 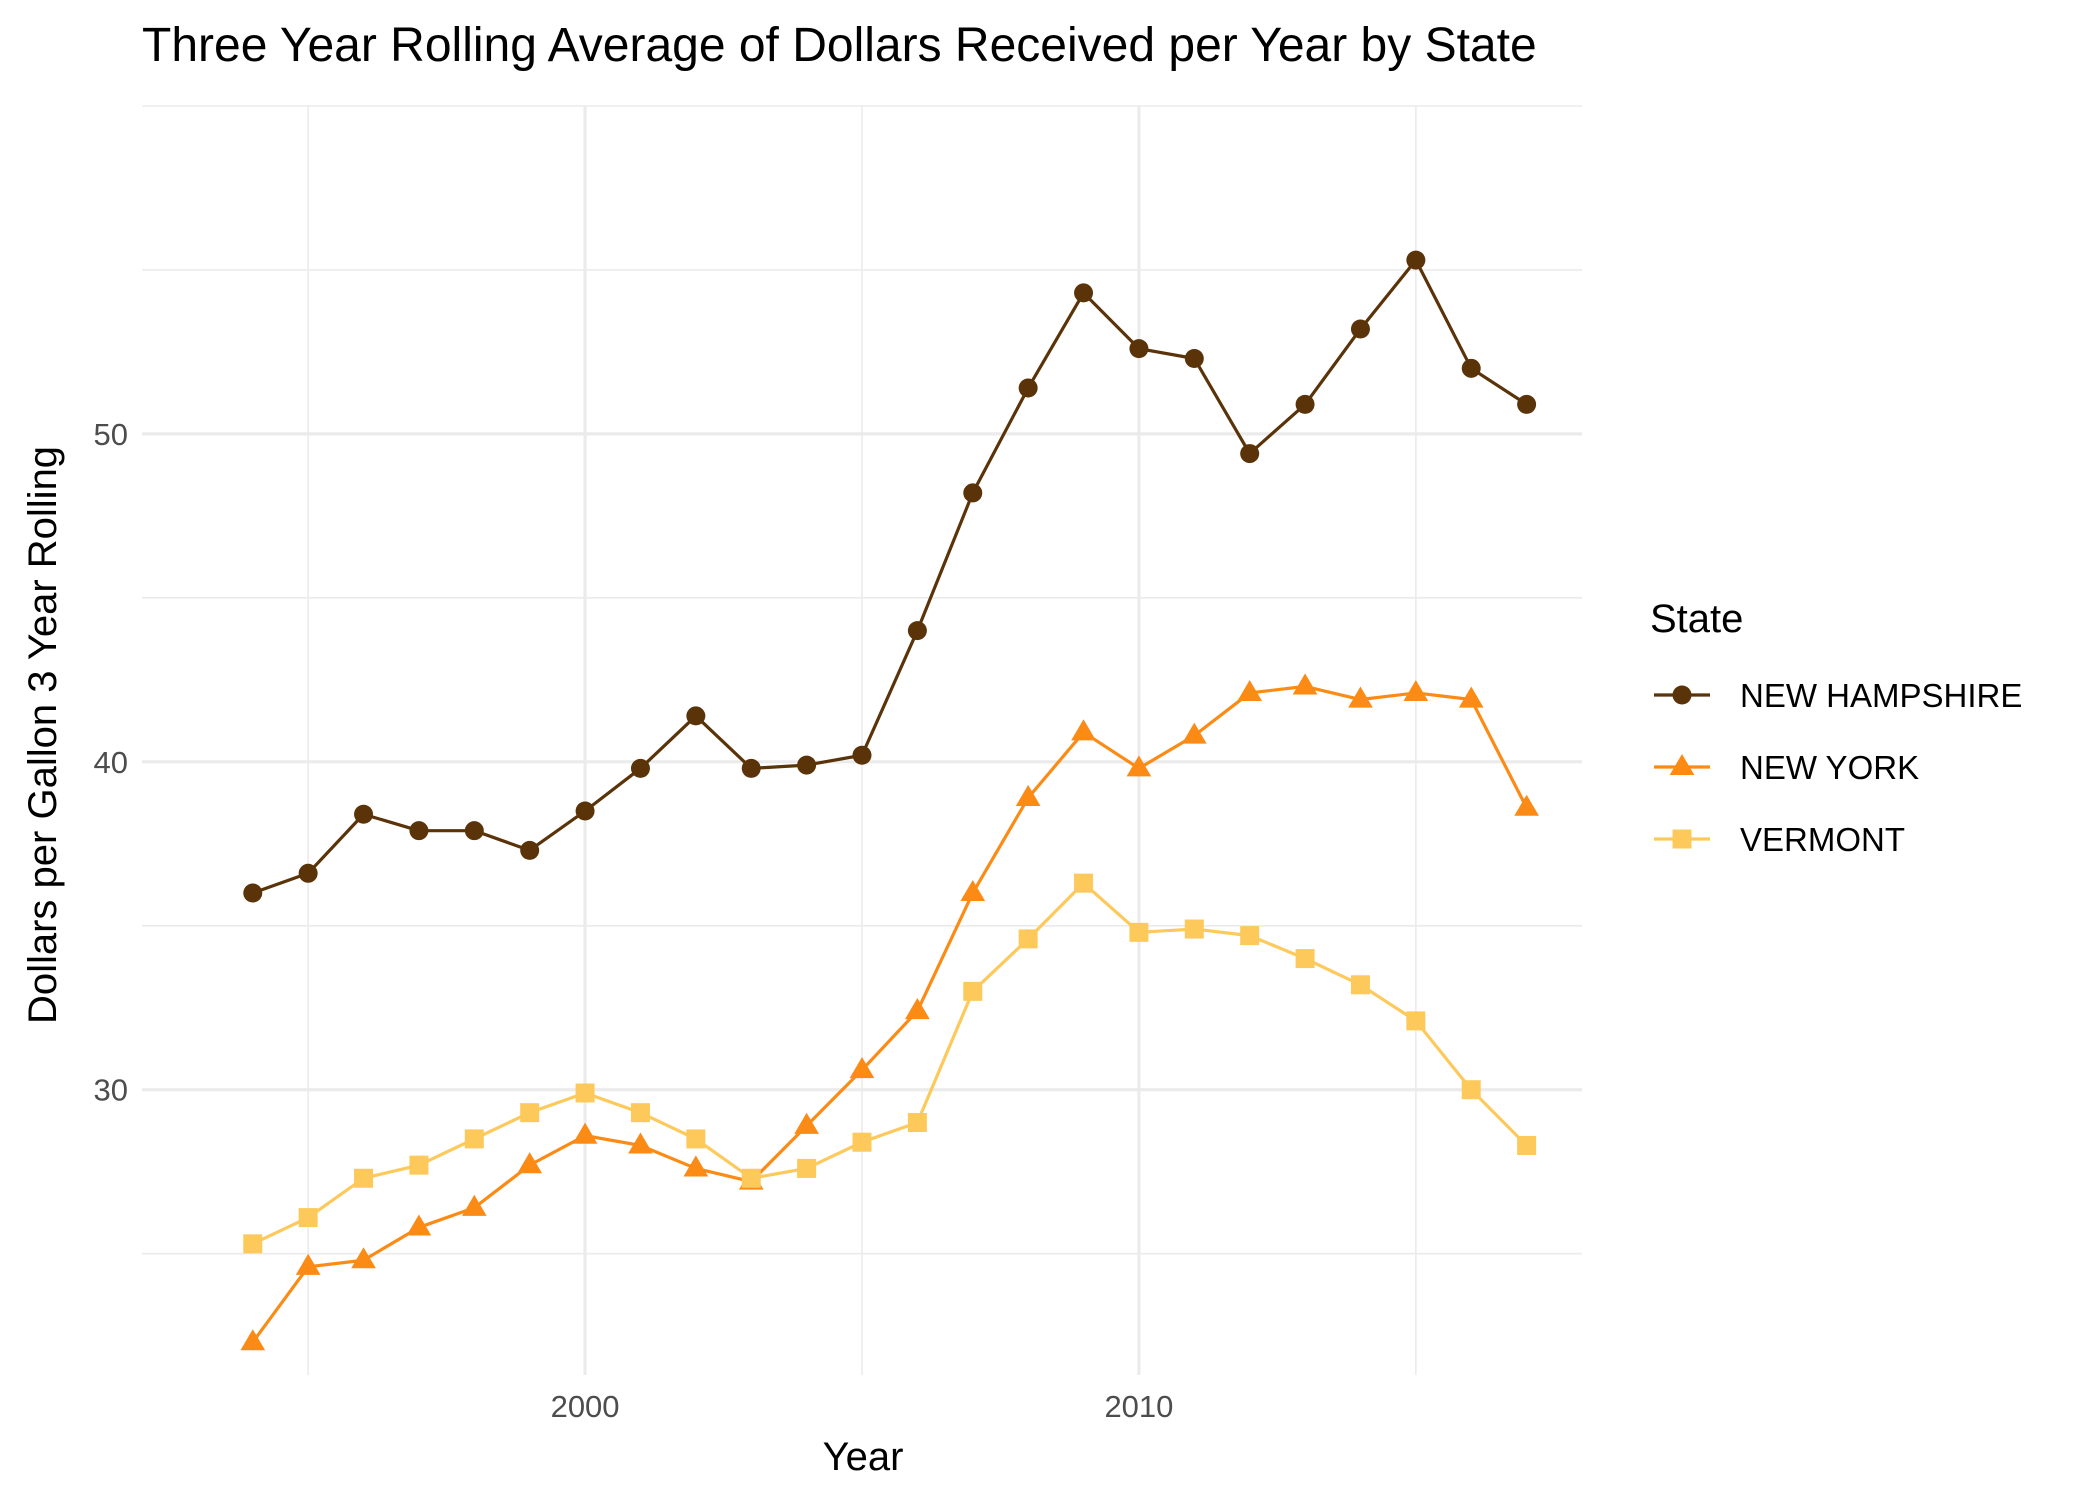 I want to click on legend-title: State, so click(x=1696, y=619).